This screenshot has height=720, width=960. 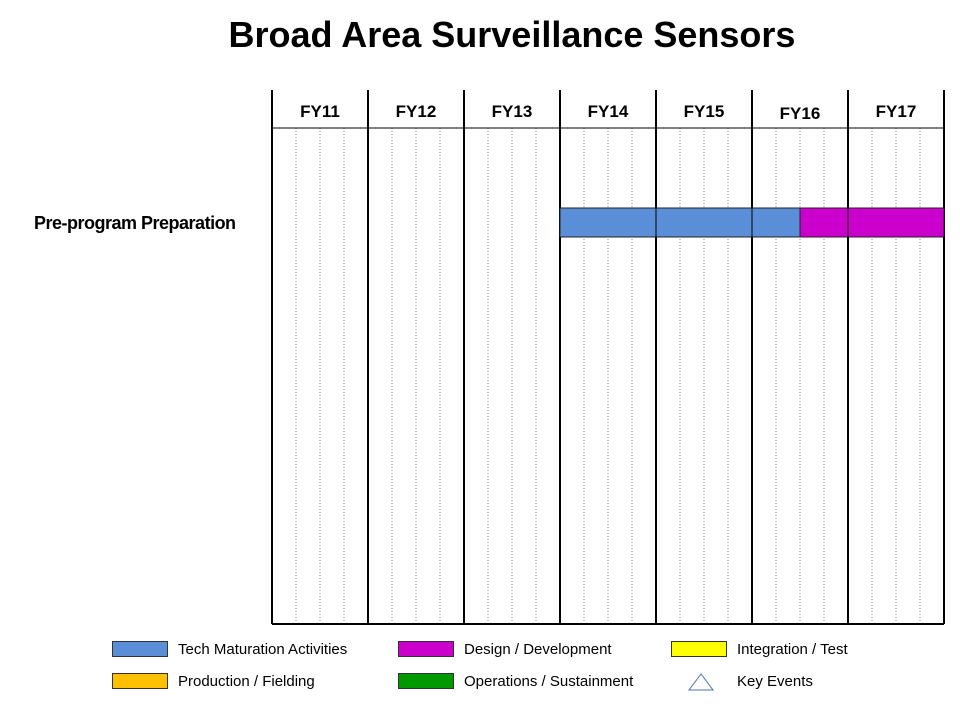 I want to click on chart-title: Broad Area Surveillance Sensors, so click(x=512, y=34).